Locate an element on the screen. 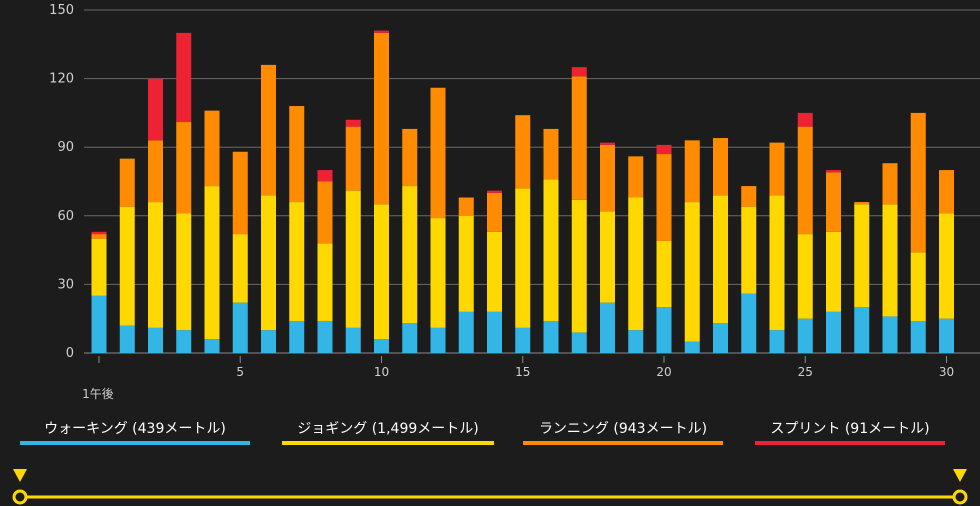 This screenshot has width=980, height=506. right-handle-marker-icon is located at coordinates (960, 475).